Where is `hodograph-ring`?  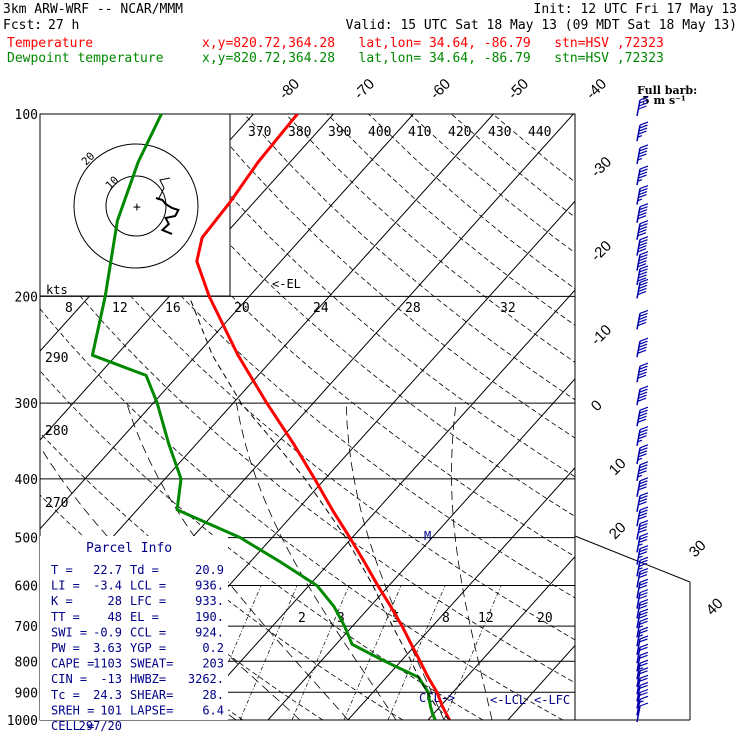 hodograph-ring is located at coordinates (136, 206).